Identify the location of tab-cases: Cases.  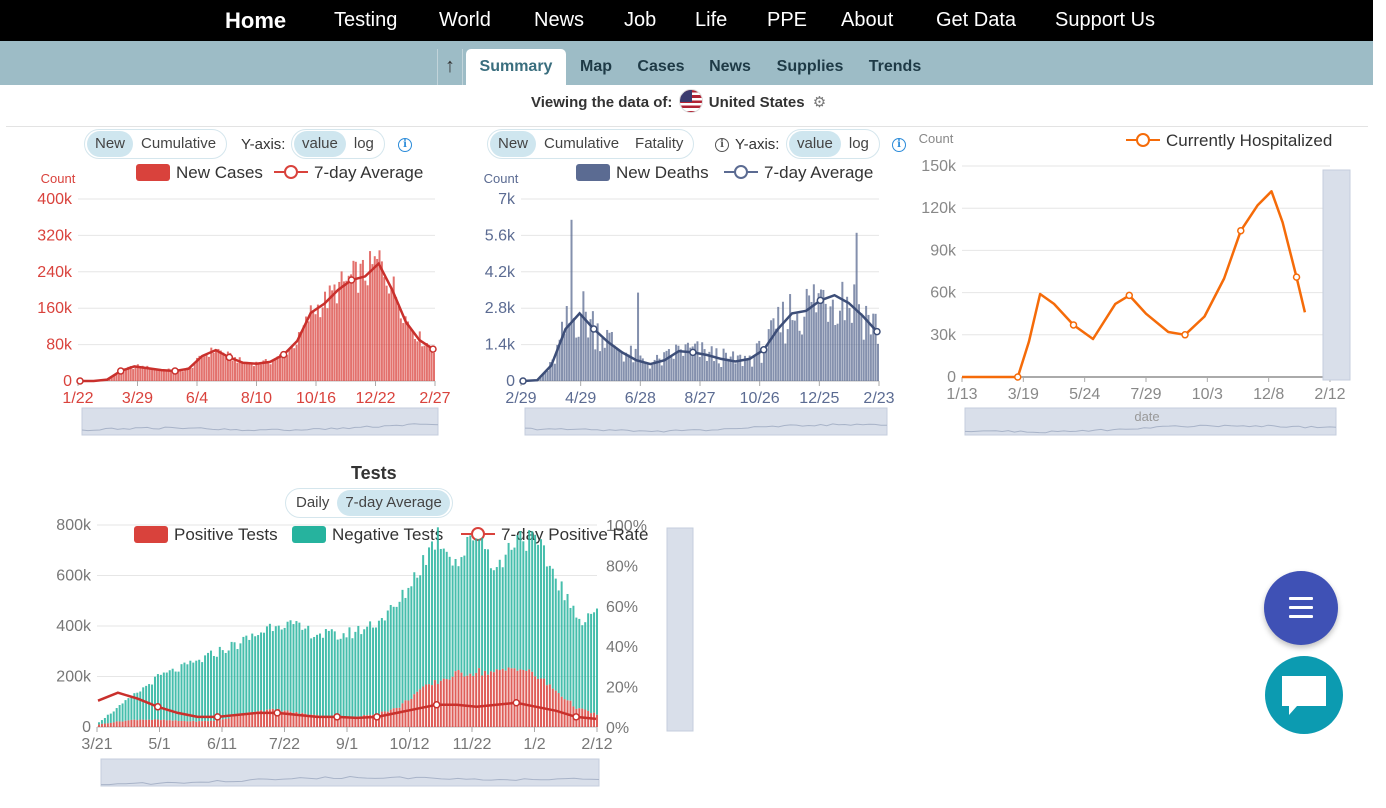
(661, 66).